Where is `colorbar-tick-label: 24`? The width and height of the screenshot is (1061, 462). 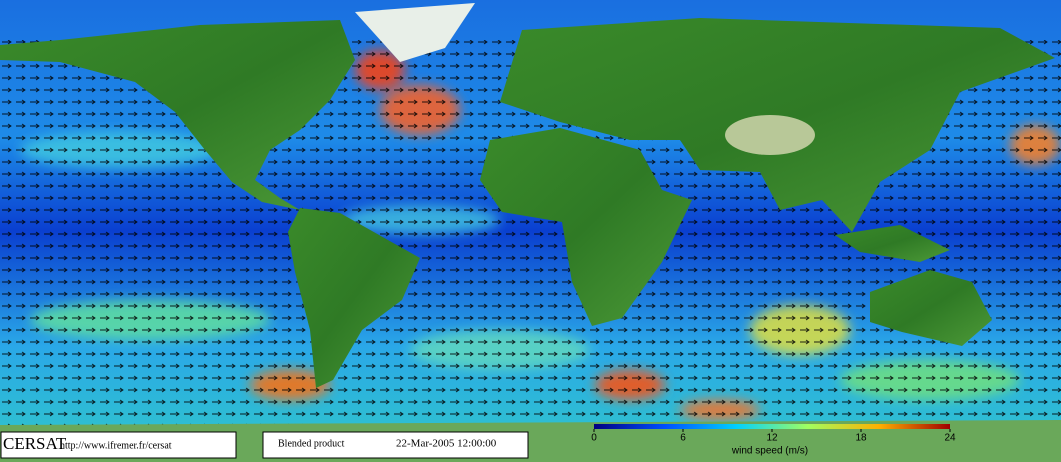 colorbar-tick-label: 24 is located at coordinates (950, 438).